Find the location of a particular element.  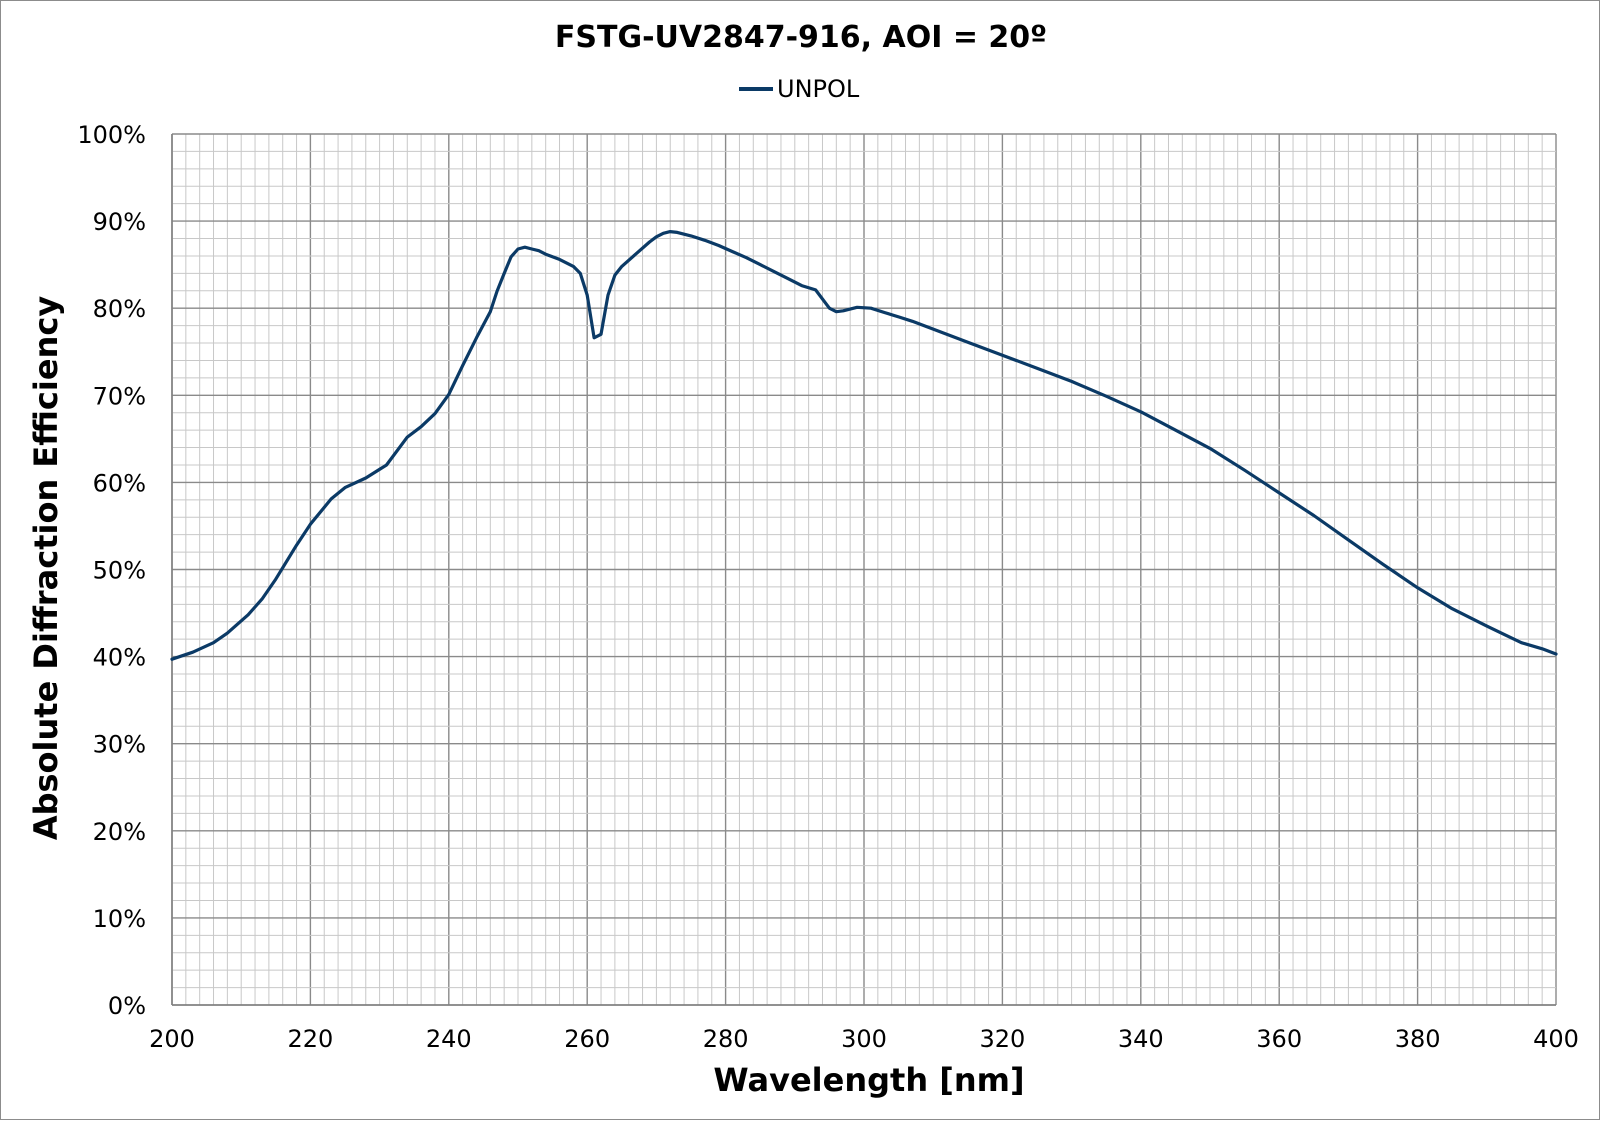

x-tick-label: 300 is located at coordinates (864, 1039).